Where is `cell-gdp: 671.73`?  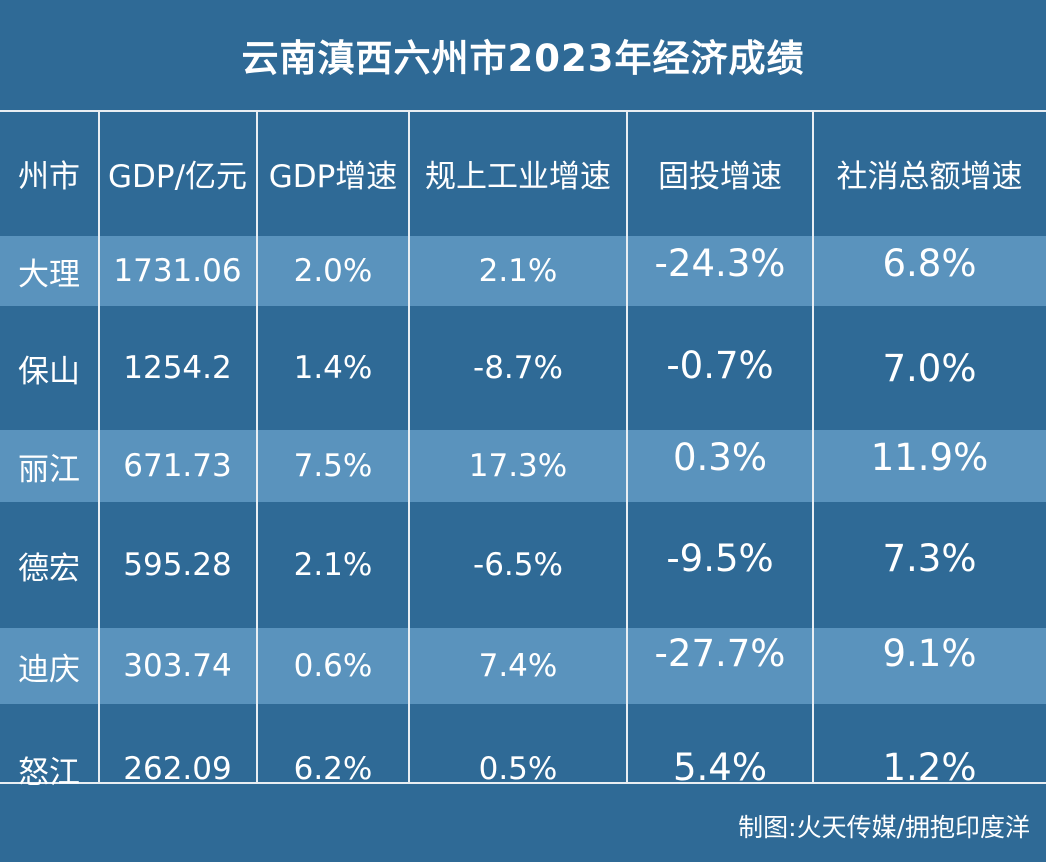
cell-gdp: 671.73 is located at coordinates (177, 466).